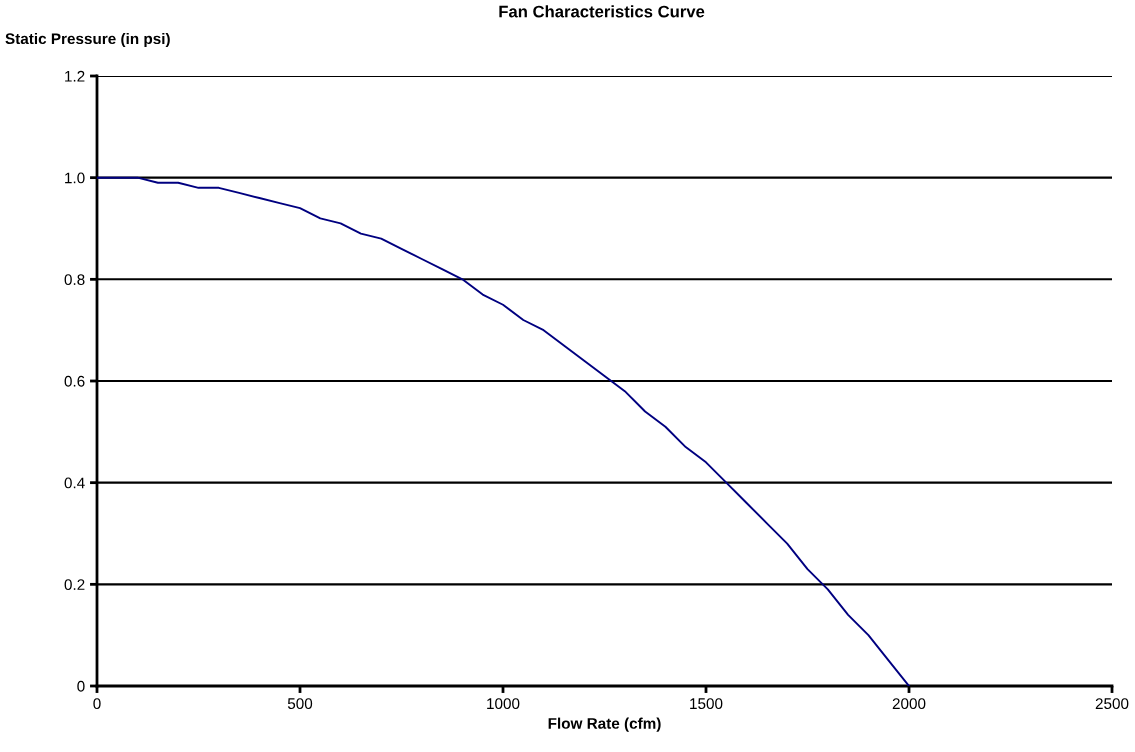  I want to click on y-tick-label: 1.2, so click(75, 76).